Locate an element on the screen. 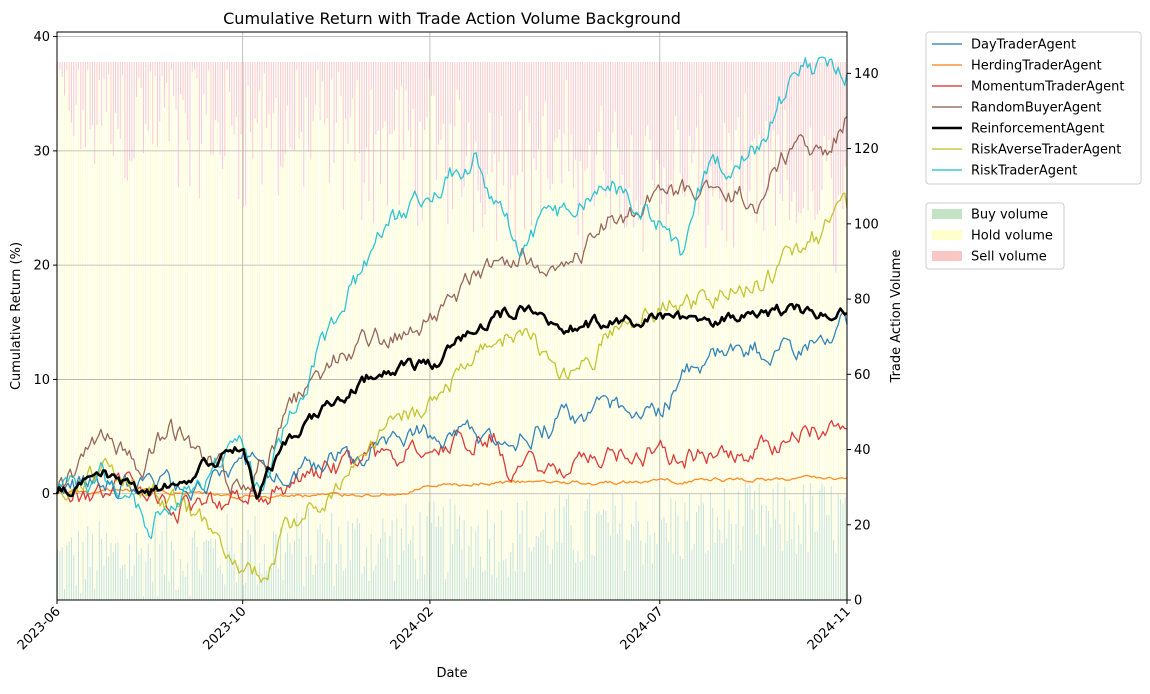 The image size is (1150, 694). left-y-axis-title: Cumulative Return (%) is located at coordinates (16, 316).